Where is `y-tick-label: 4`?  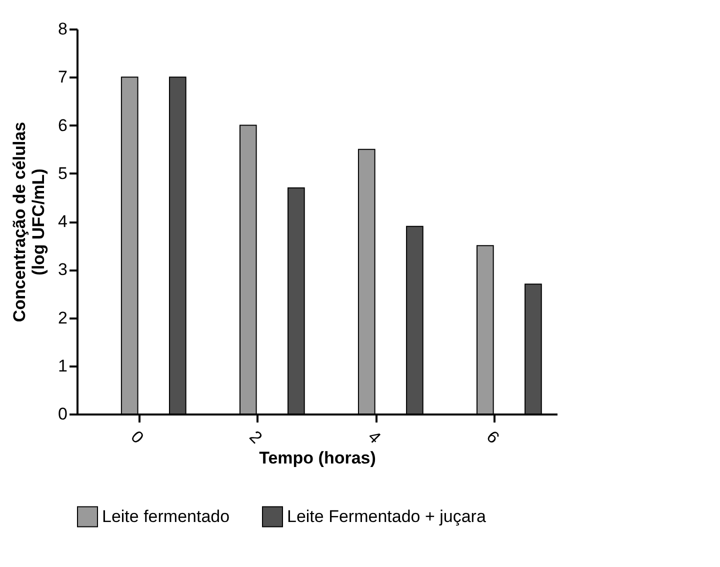
y-tick-label: 4 is located at coordinates (63, 221).